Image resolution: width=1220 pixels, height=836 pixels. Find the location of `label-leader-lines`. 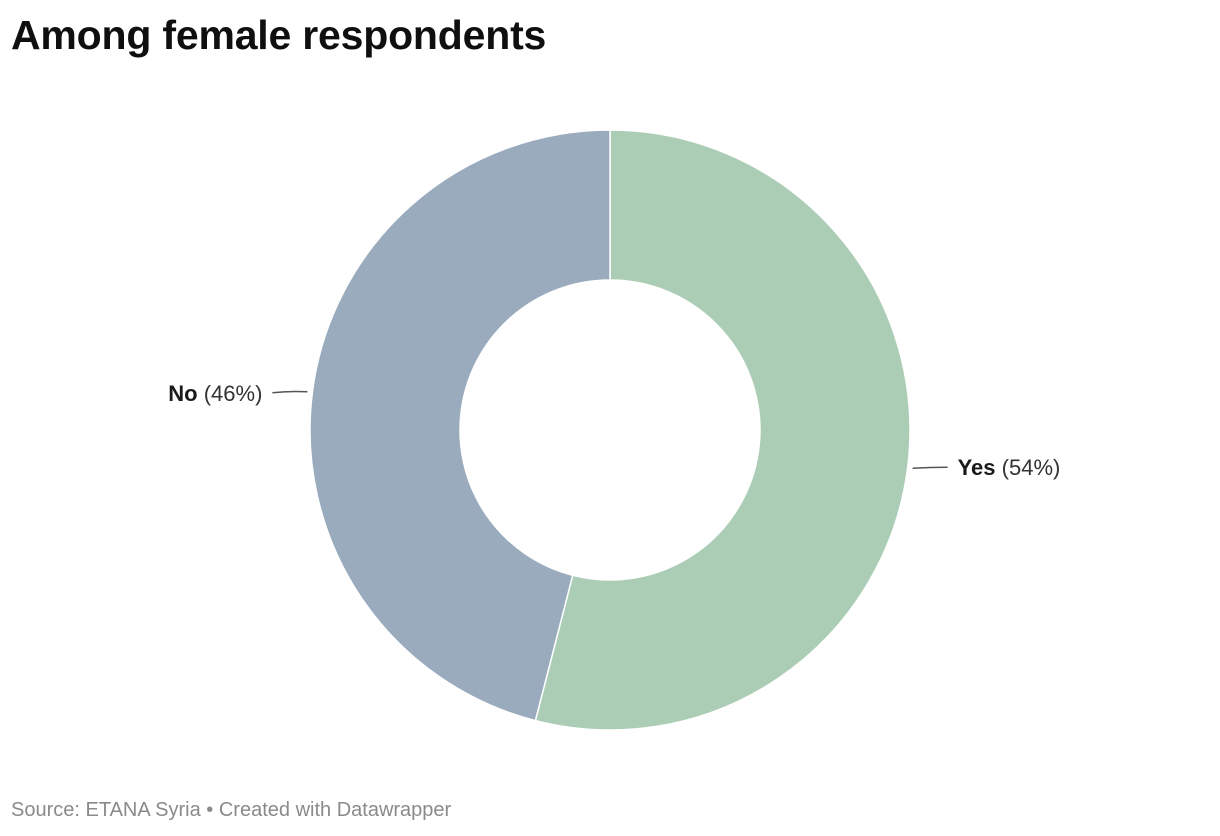

label-leader-lines is located at coordinates (610, 429).